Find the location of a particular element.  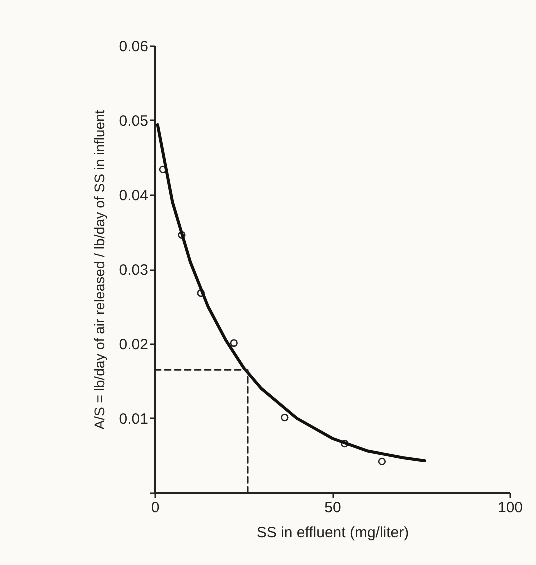

y-tick-label: 0.05 is located at coordinates (133, 121).